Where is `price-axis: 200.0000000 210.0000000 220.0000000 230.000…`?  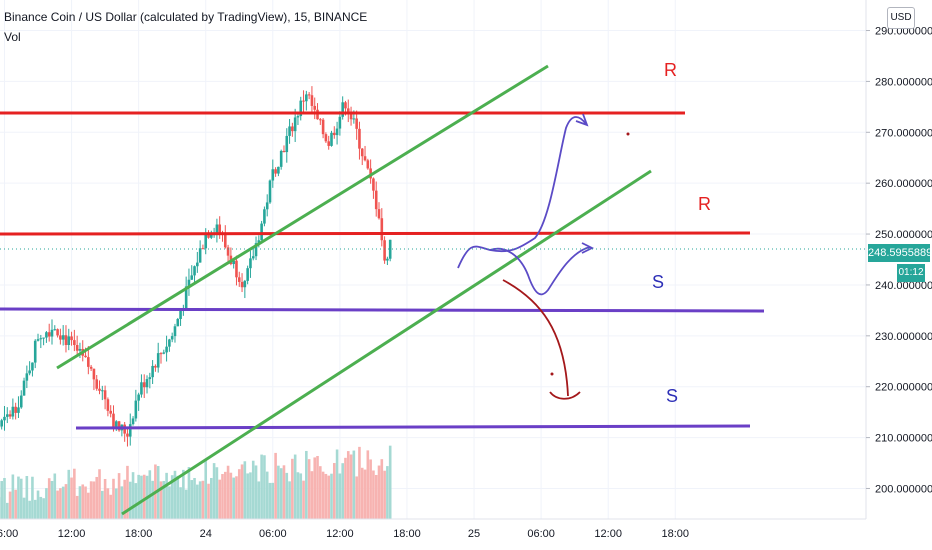
price-axis: 200.0000000 210.0000000 220.0000000 230.000… is located at coordinates (899, 261).